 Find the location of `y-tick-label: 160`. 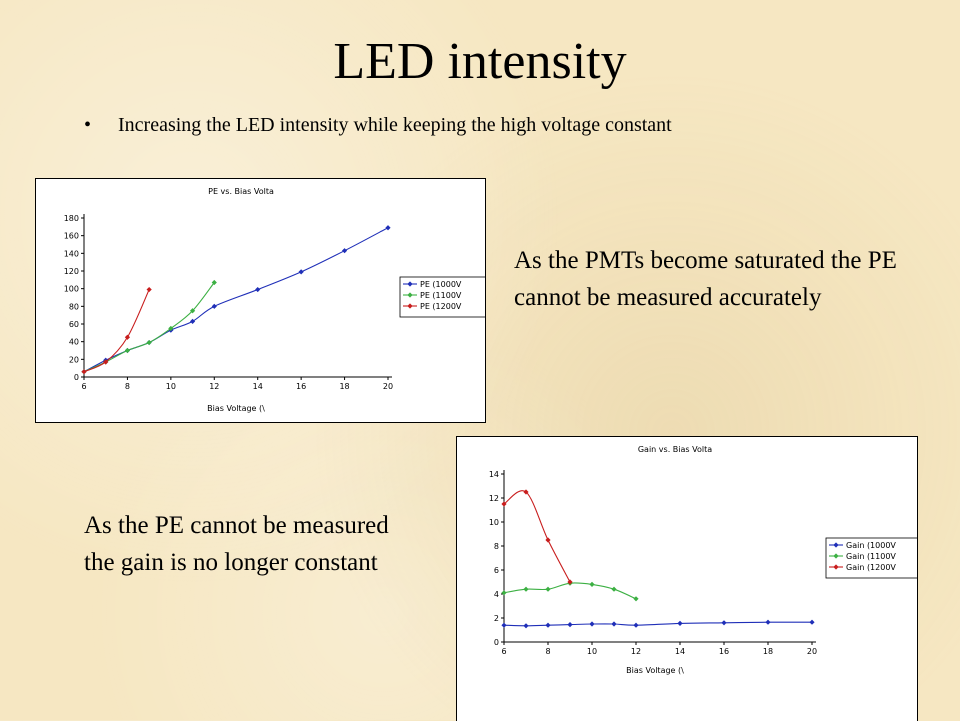

y-tick-label: 160 is located at coordinates (71, 236).